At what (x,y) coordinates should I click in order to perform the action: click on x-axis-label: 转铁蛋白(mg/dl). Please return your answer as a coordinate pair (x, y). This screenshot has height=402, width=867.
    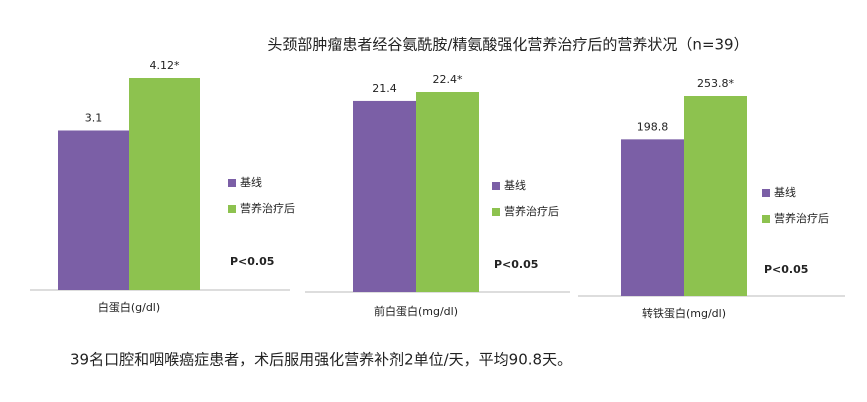
    Looking at the image, I should click on (684, 313).